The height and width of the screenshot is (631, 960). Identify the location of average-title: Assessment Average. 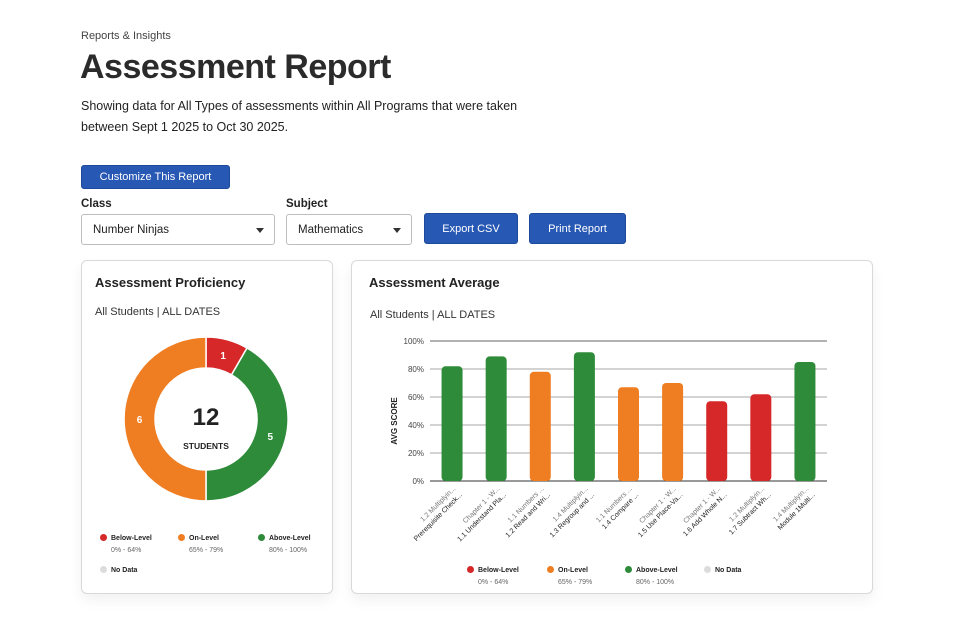
(434, 282).